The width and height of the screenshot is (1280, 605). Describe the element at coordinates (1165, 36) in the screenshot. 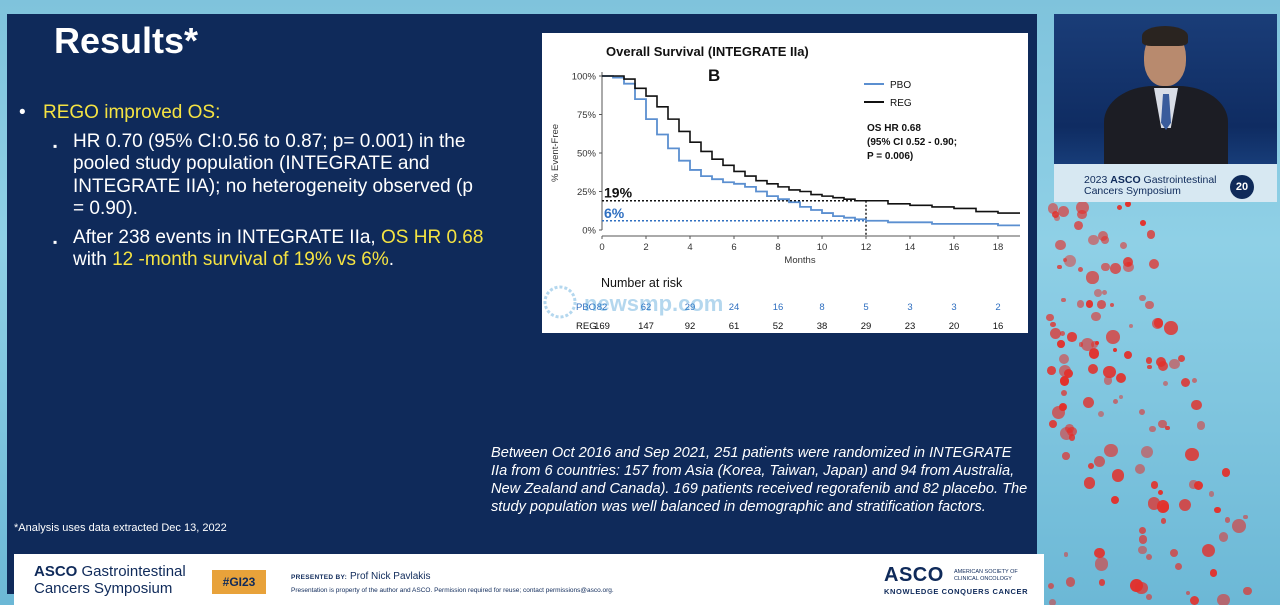

I see `speaker-hair` at that location.